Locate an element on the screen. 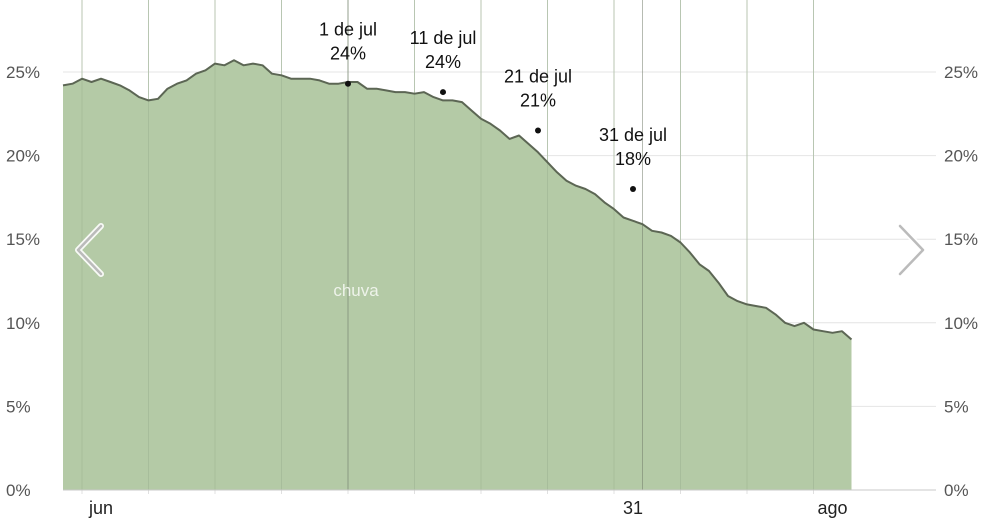  y-tick-label-right: 0% is located at coordinates (956, 490).